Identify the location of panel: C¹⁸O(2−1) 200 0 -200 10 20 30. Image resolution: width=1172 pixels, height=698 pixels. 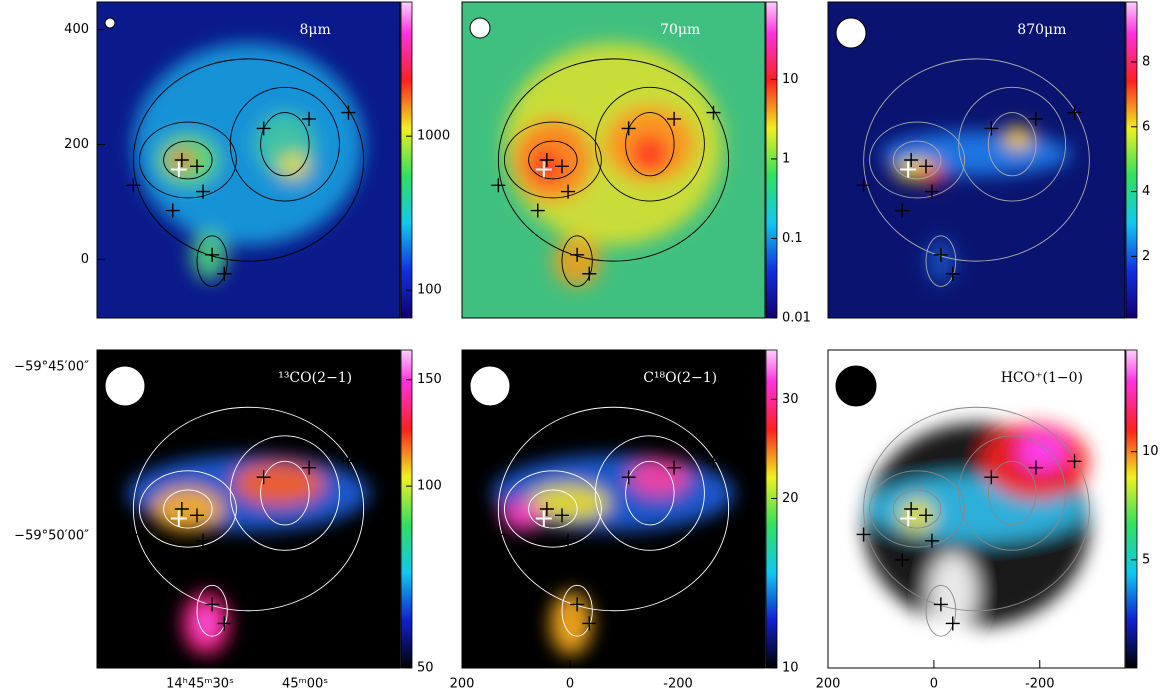
(624, 520).